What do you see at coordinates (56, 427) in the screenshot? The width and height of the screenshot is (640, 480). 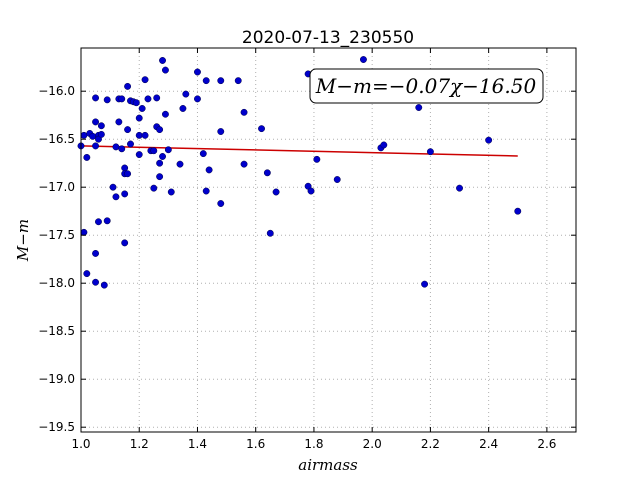 I see `y-tick-label: −19.5` at bounding box center [56, 427].